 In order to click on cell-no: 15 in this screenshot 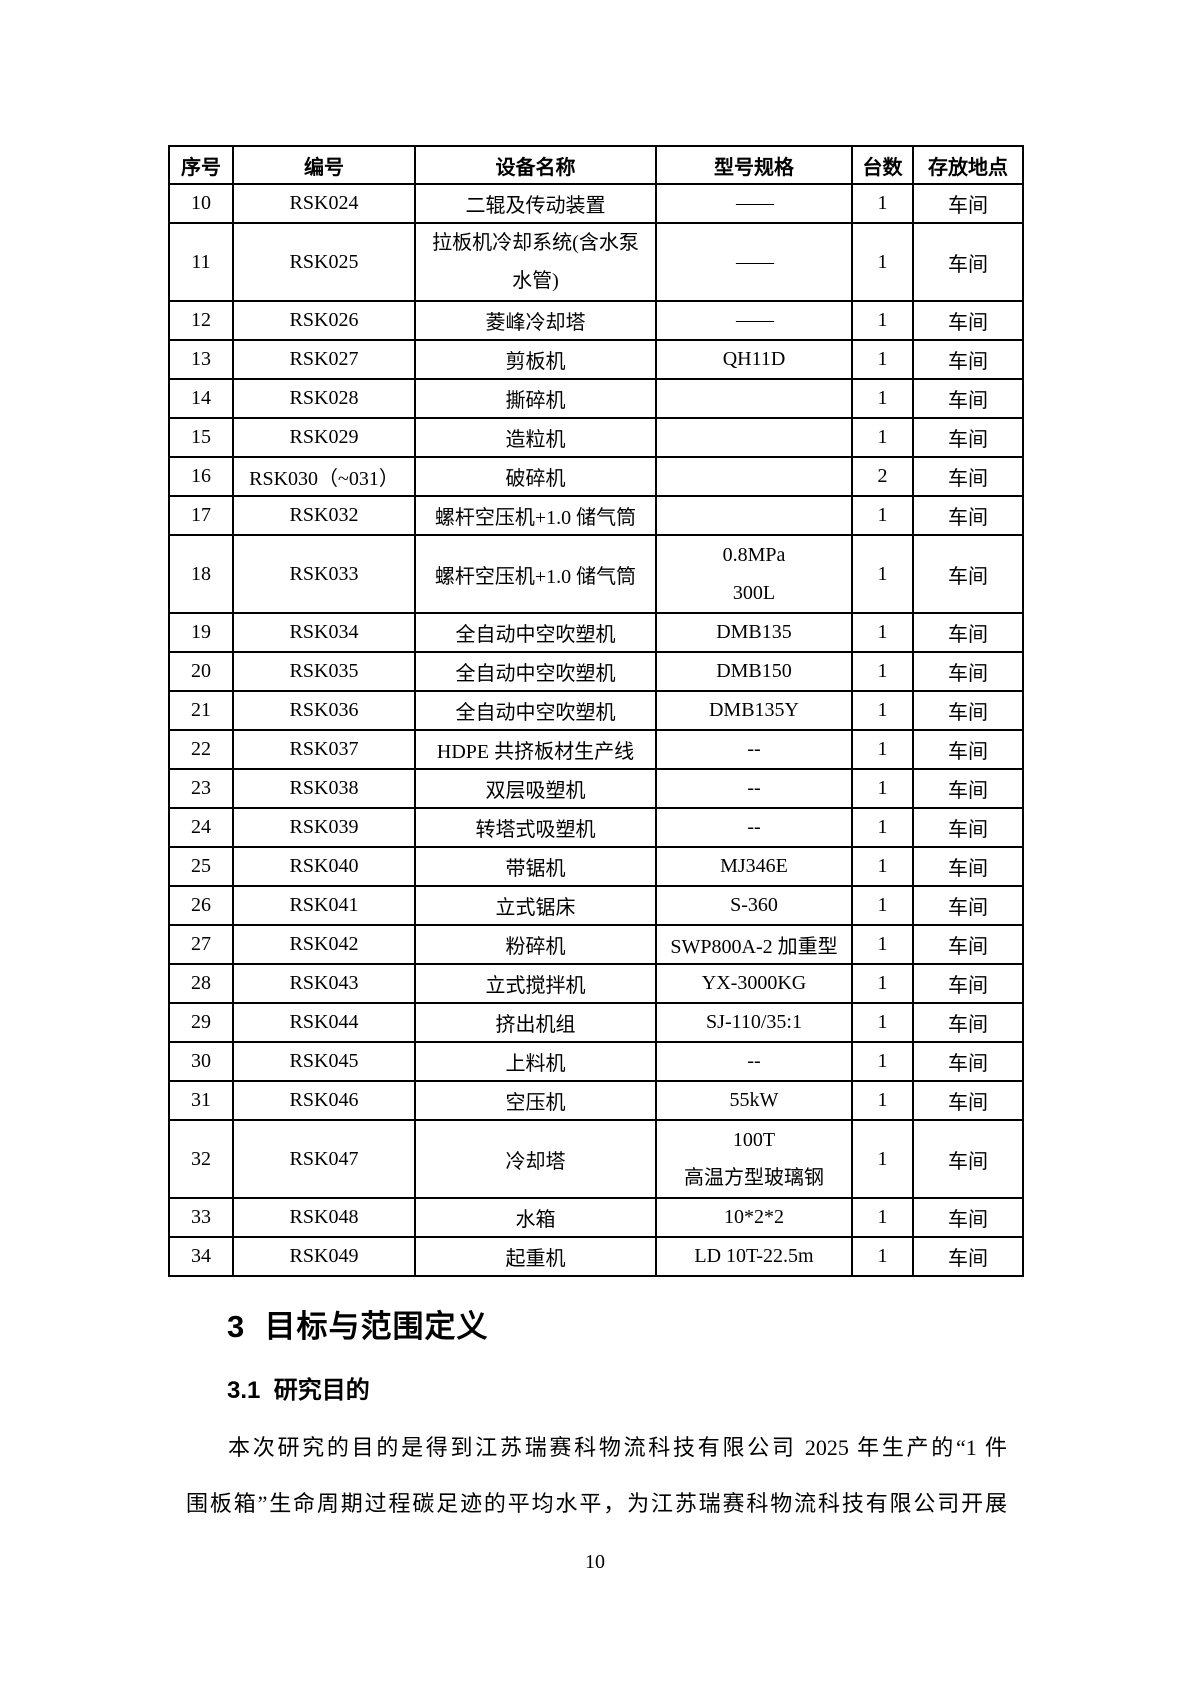, I will do `click(201, 437)`.